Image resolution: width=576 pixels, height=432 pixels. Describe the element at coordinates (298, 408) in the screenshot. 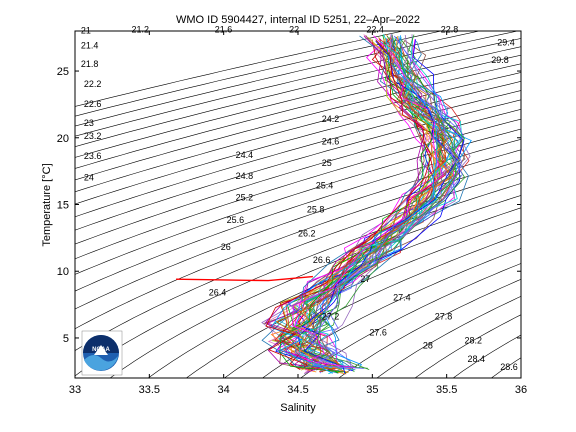

I see `x-axis-label: Salinity` at that location.